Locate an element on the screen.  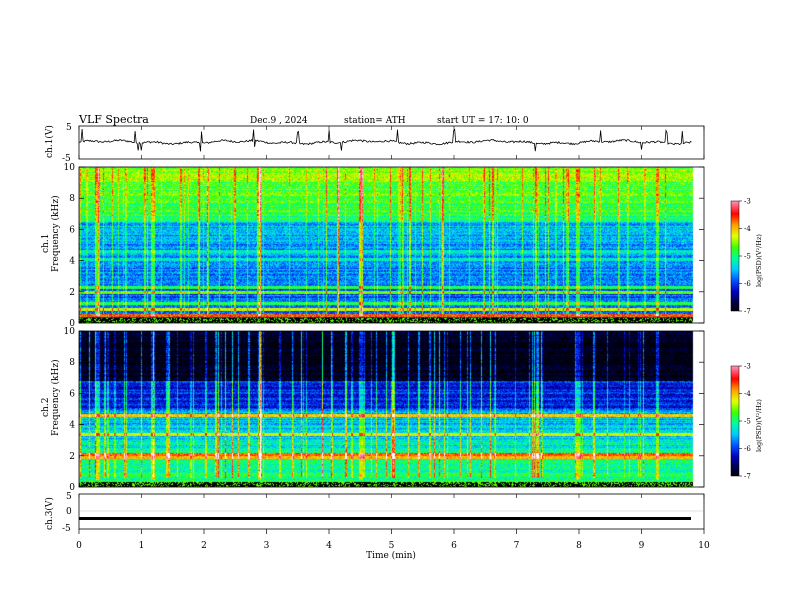
time-tick-label: 4 is located at coordinates (329, 546).